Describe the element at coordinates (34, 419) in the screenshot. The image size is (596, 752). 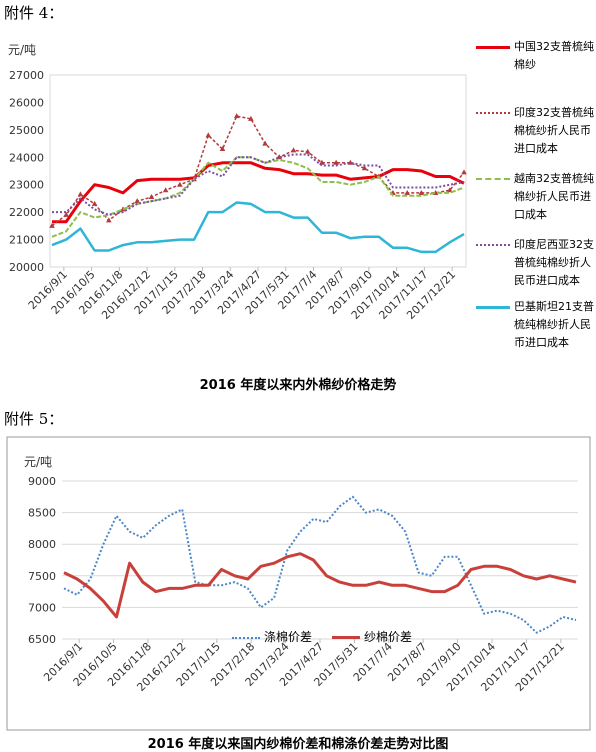
I see `section-5-label: 附件 5：` at that location.